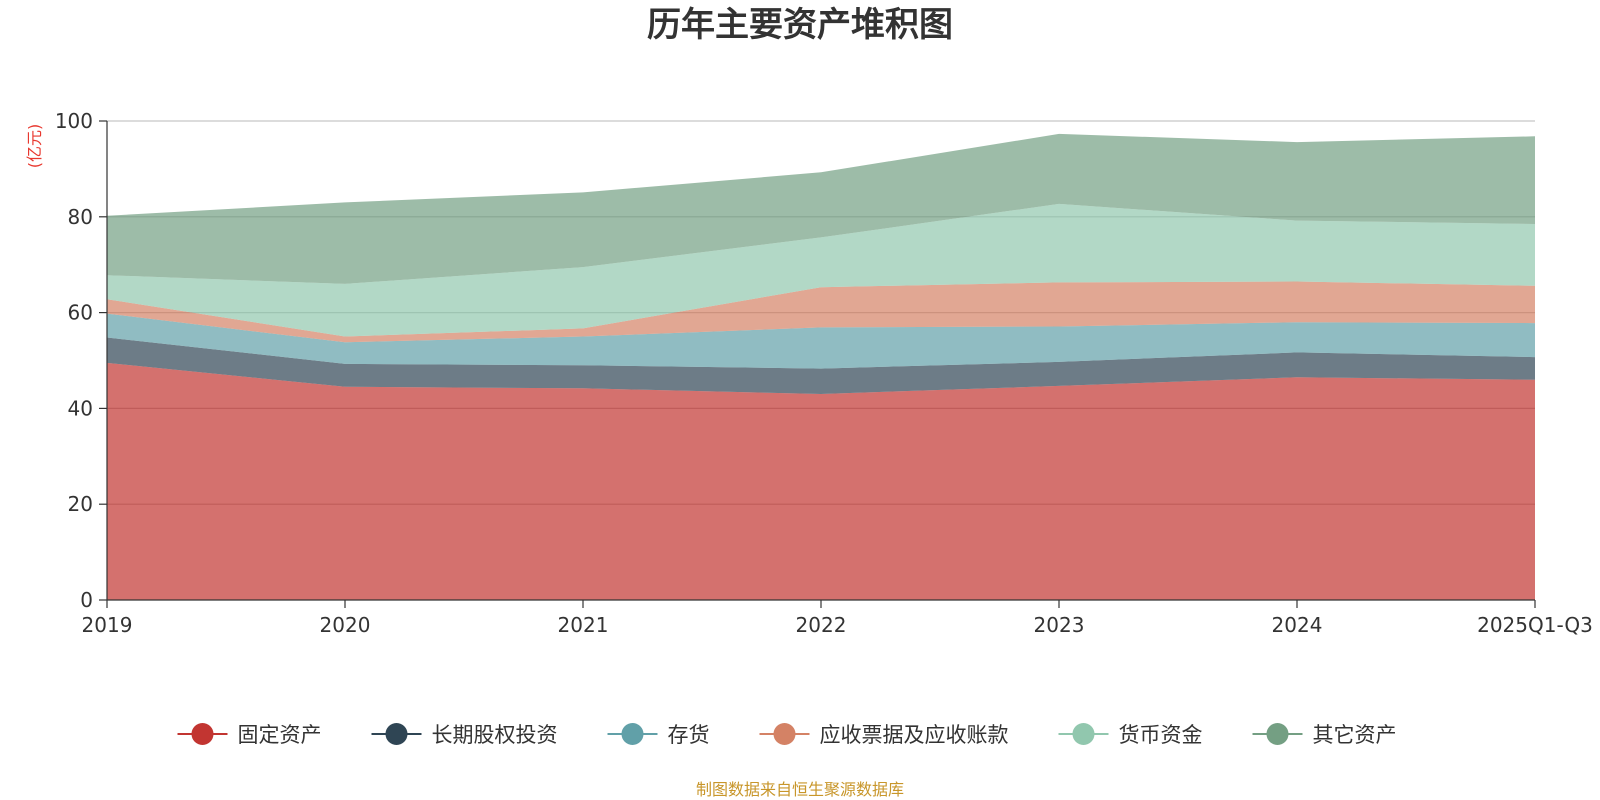  Describe the element at coordinates (74, 121) in the screenshot. I see `y-tick-label-100: 100` at that location.